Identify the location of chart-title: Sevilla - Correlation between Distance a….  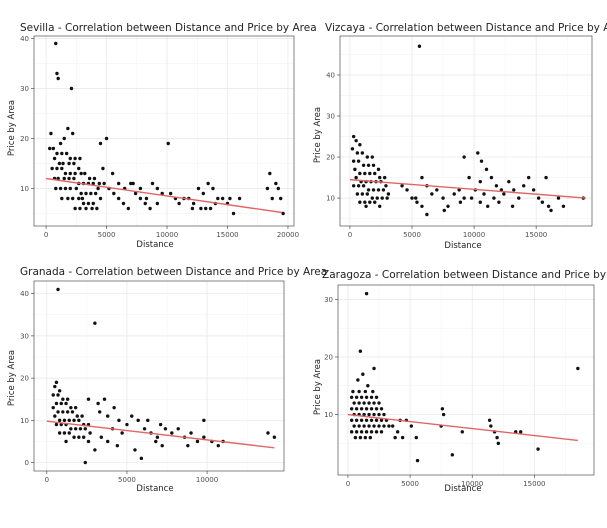
(168, 28).